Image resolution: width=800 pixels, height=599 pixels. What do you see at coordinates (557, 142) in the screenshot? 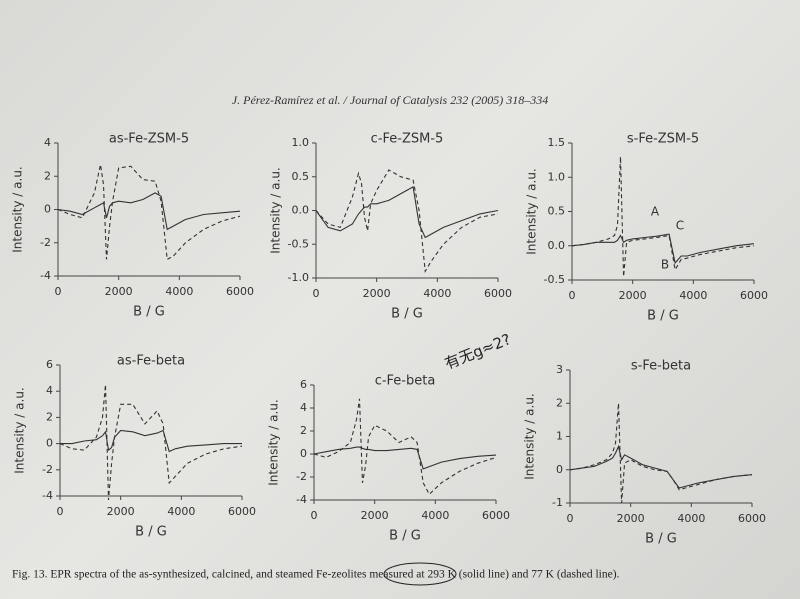
I see `y-tick-label: 1.5` at bounding box center [557, 142].